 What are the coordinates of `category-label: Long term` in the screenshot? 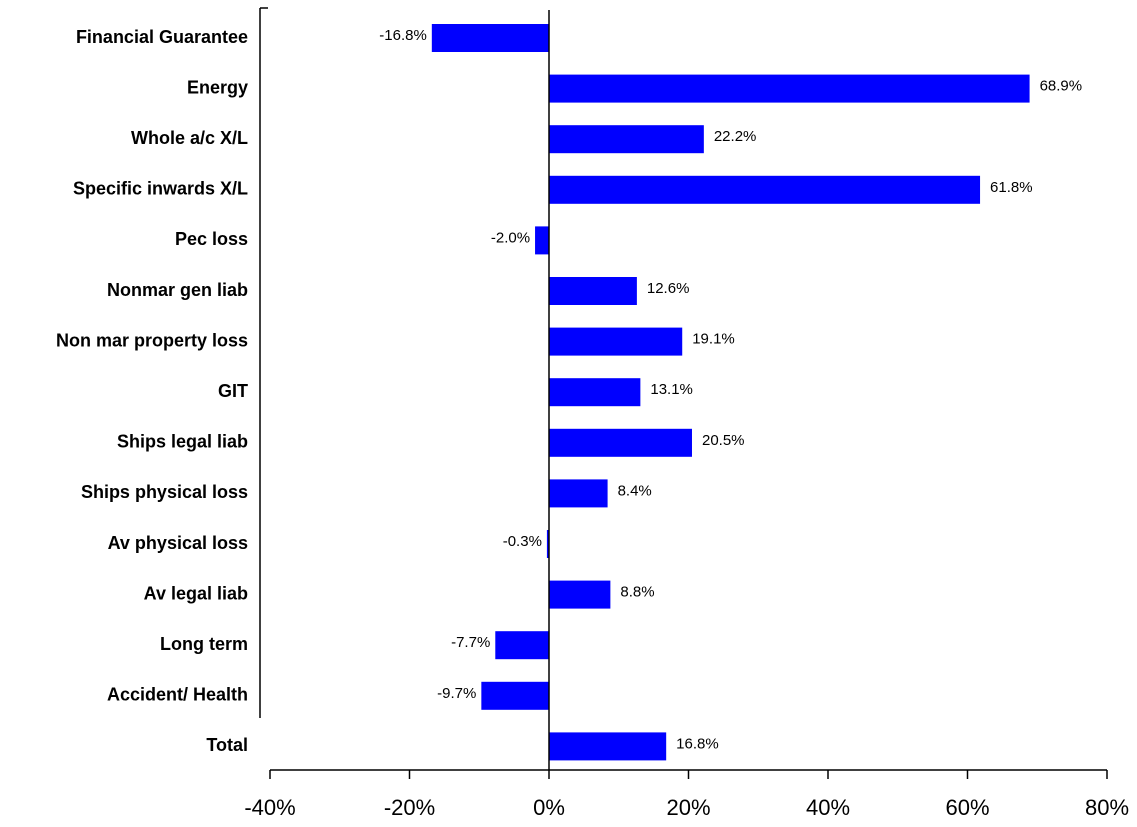 It's located at (204, 644).